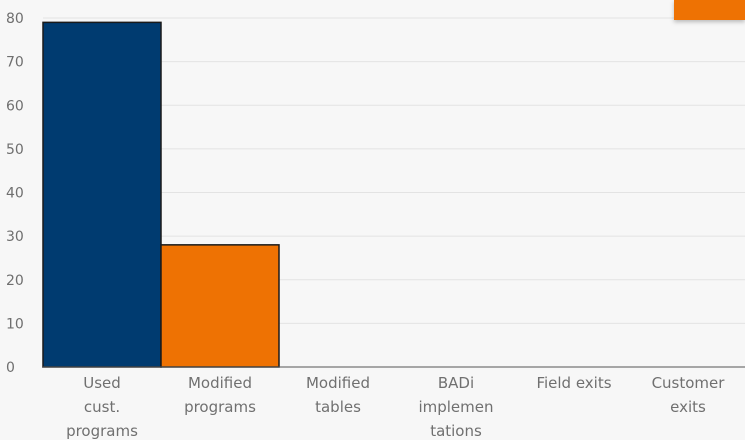 This screenshot has width=745, height=440. Describe the element at coordinates (689, 395) in the screenshot. I see `x-tick-label-5: Customer exits` at that location.